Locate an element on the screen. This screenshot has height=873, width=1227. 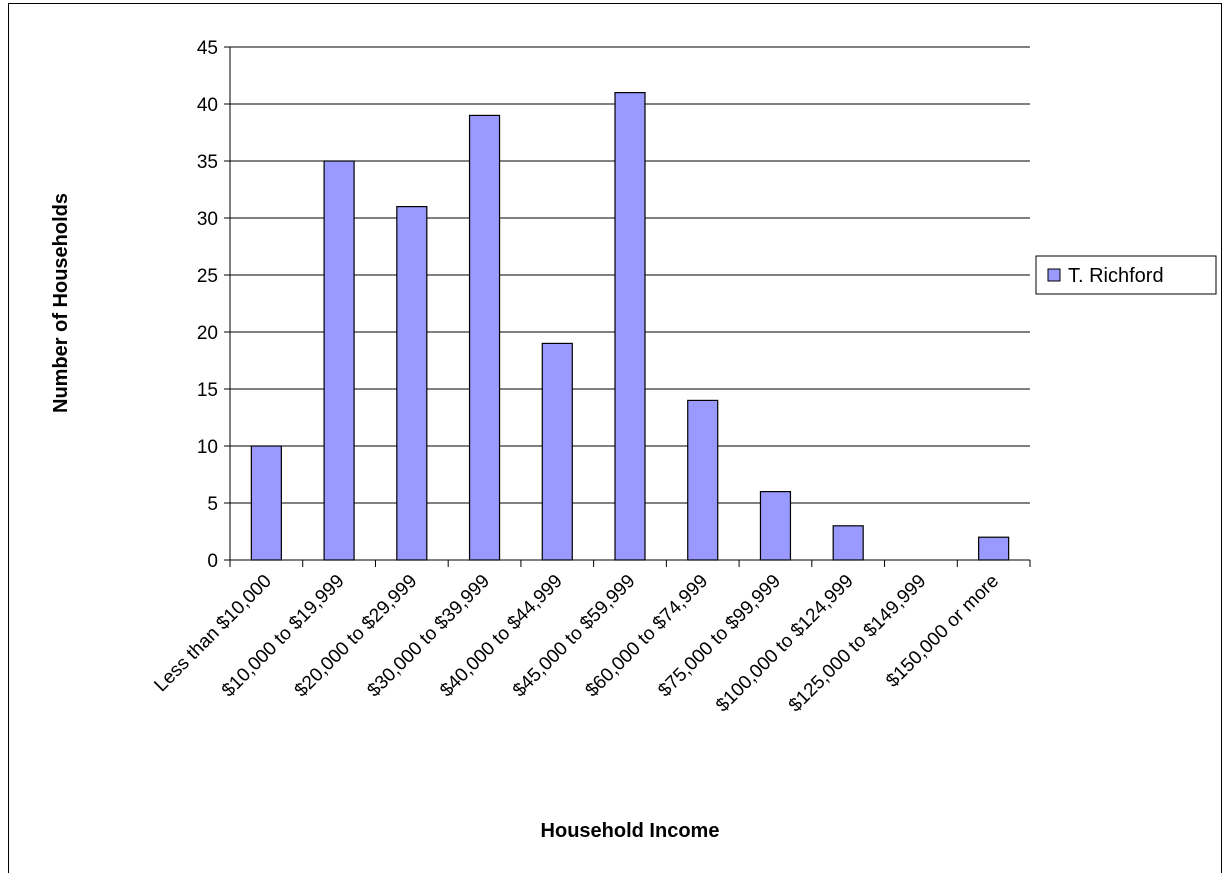
y-axis-title: Number of Households is located at coordinates (61, 303).